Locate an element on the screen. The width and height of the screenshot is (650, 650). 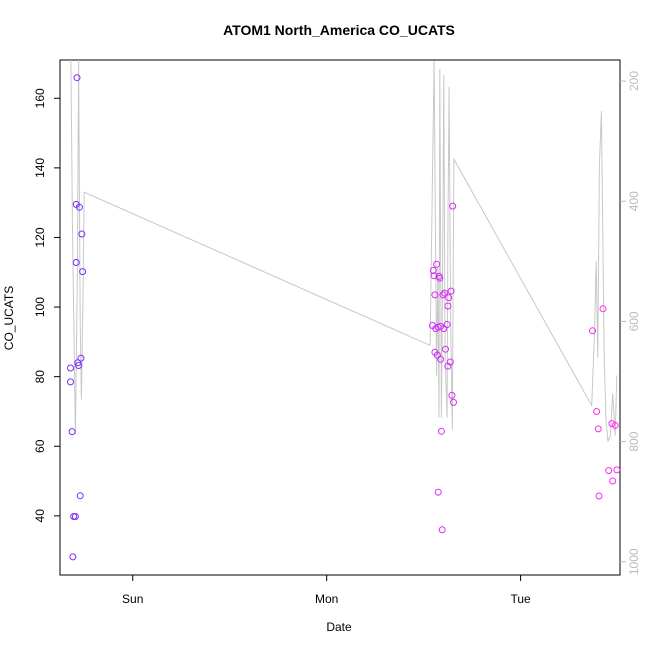
y-tick-label-4: 120 is located at coordinates (40, 237).